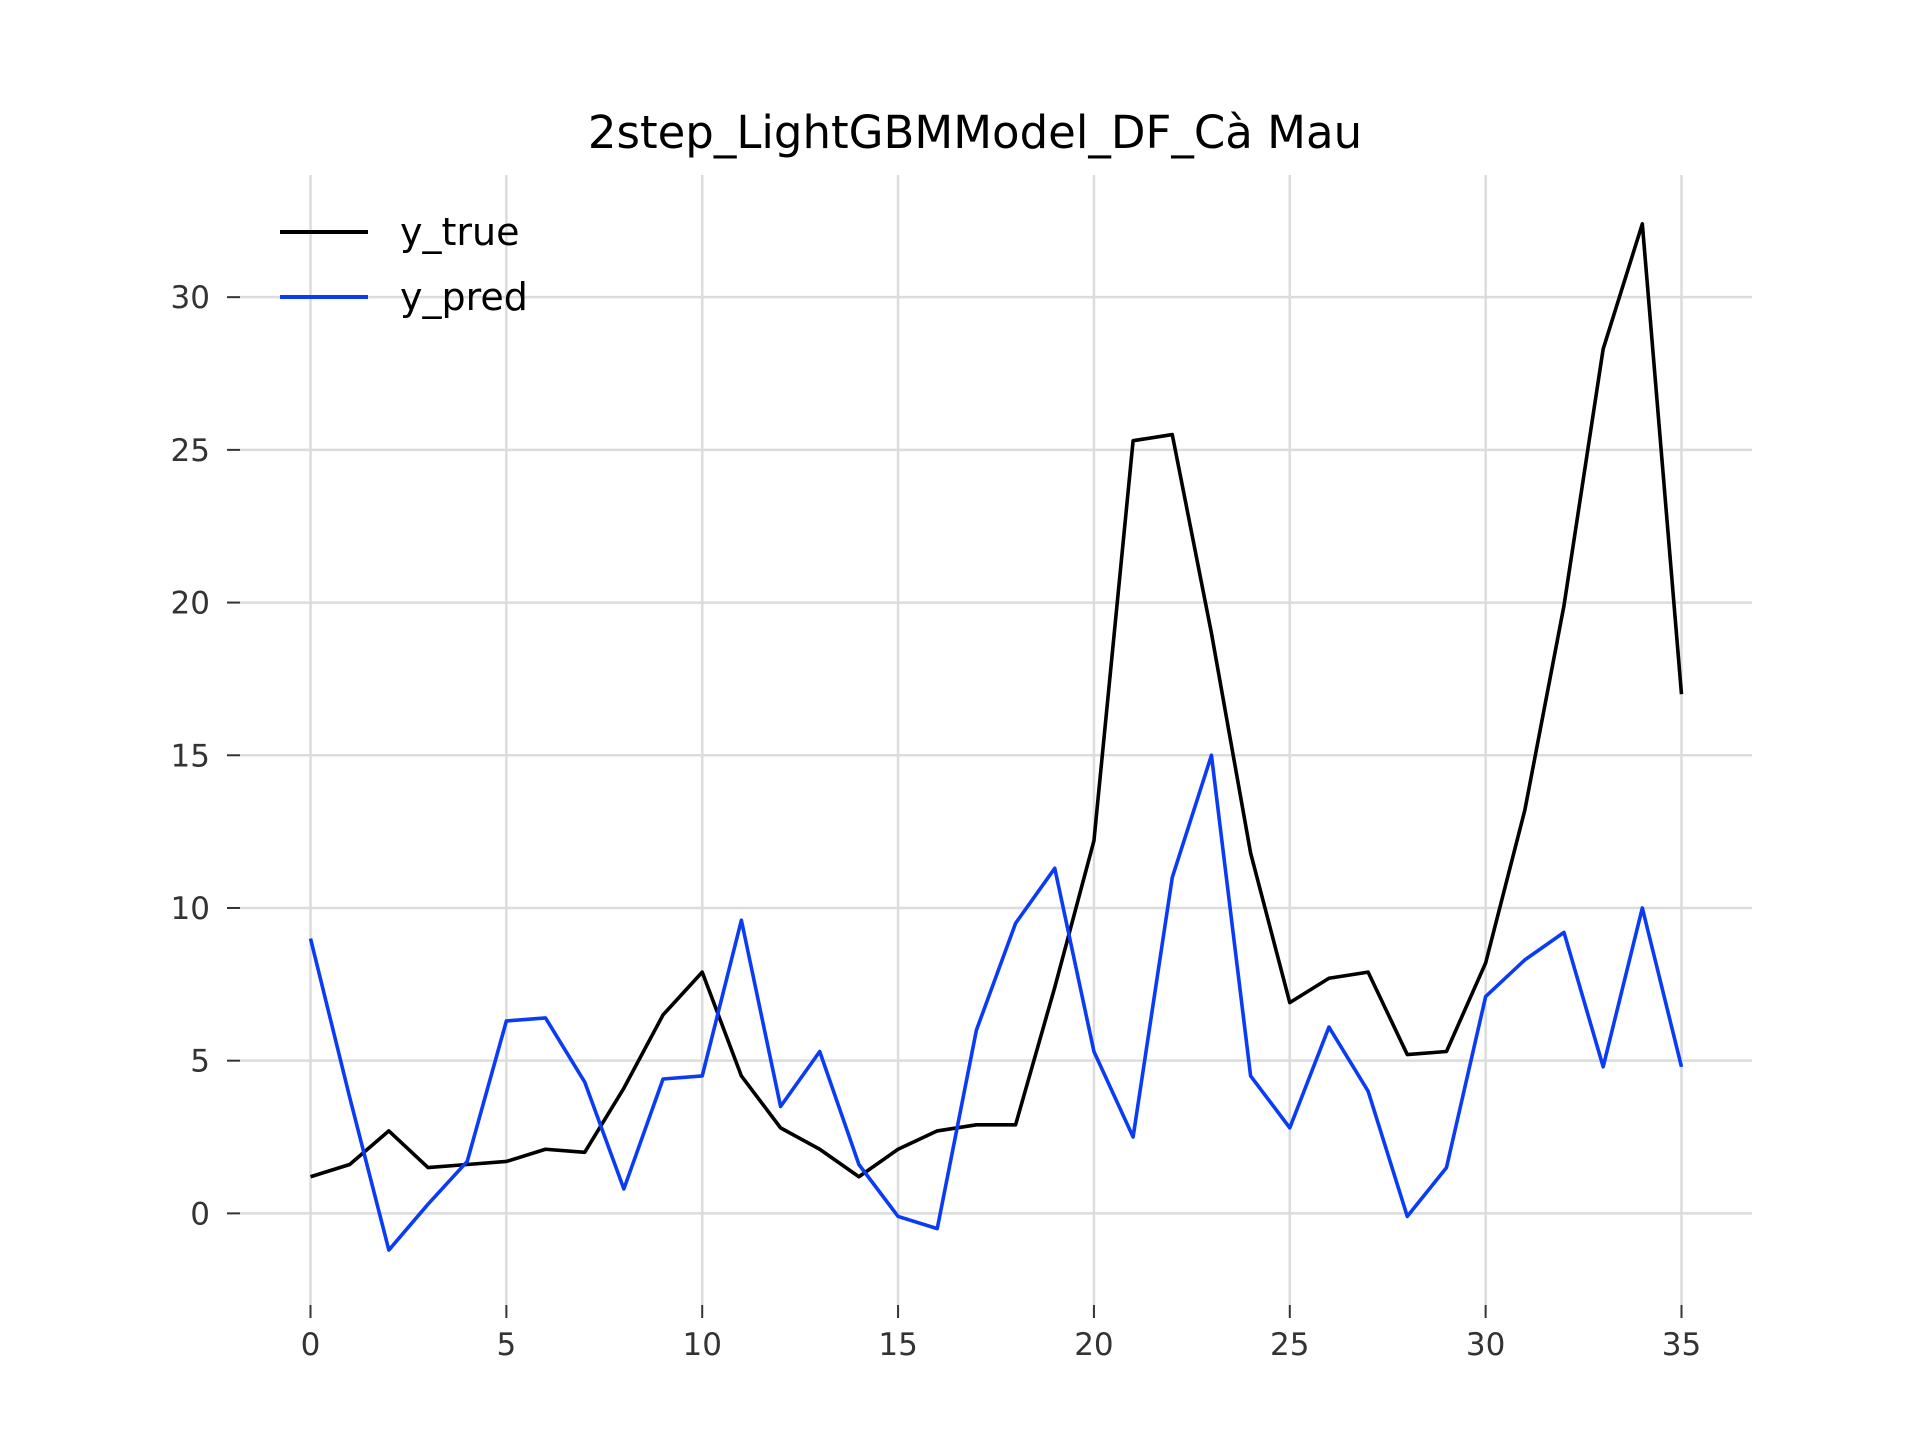 The height and width of the screenshot is (1440, 1920). What do you see at coordinates (190, 451) in the screenshot?
I see `y-tick-label: 25` at bounding box center [190, 451].